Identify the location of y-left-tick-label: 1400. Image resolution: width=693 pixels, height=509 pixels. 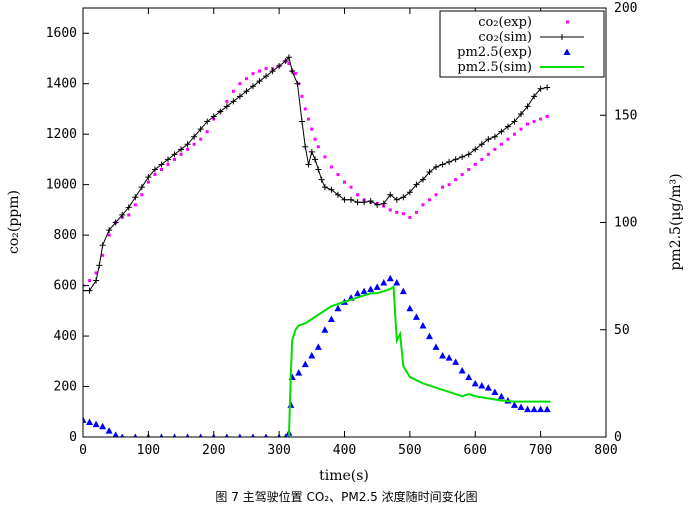
(61, 84).